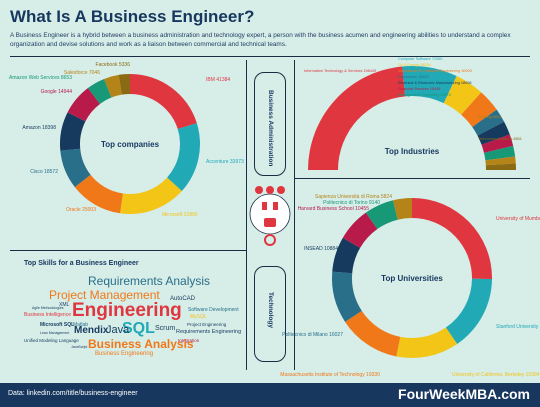  What do you see at coordinates (57, 325) in the screenshot?
I see `skill-word: Microsoft SQL` at bounding box center [57, 325].